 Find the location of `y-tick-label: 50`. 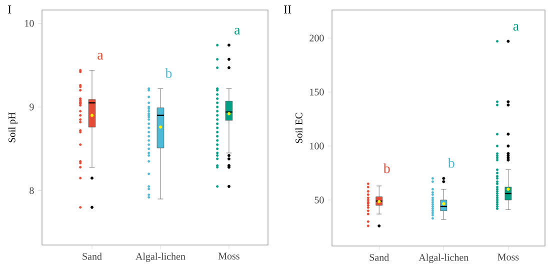

y-tick-label: 50 is located at coordinates (319, 200).